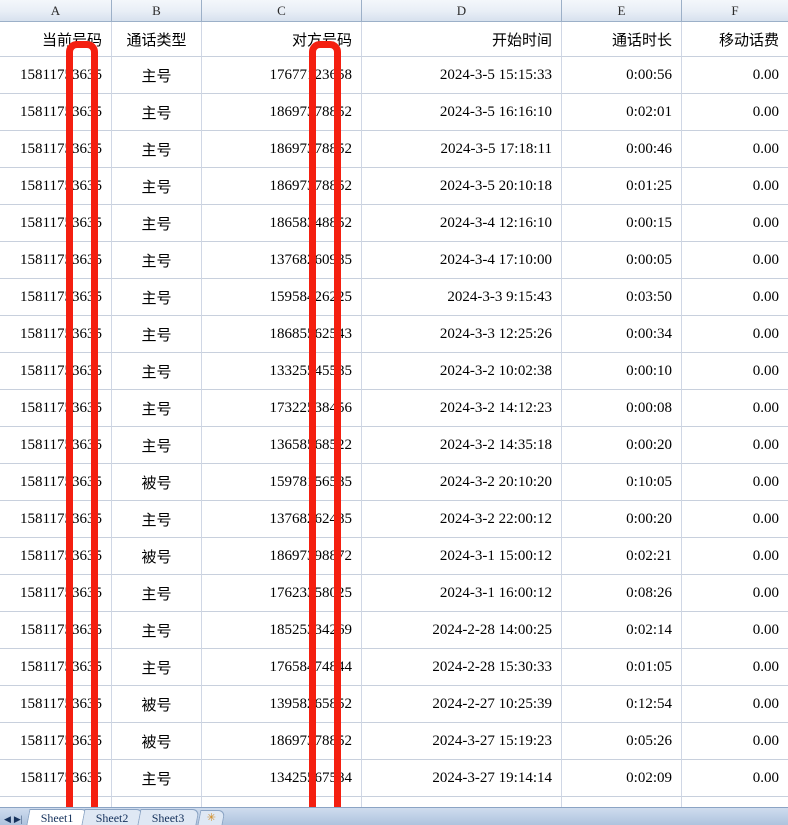 Image resolution: width=788 pixels, height=825 pixels. I want to click on header-cell-duration: 通话时长, so click(622, 39).